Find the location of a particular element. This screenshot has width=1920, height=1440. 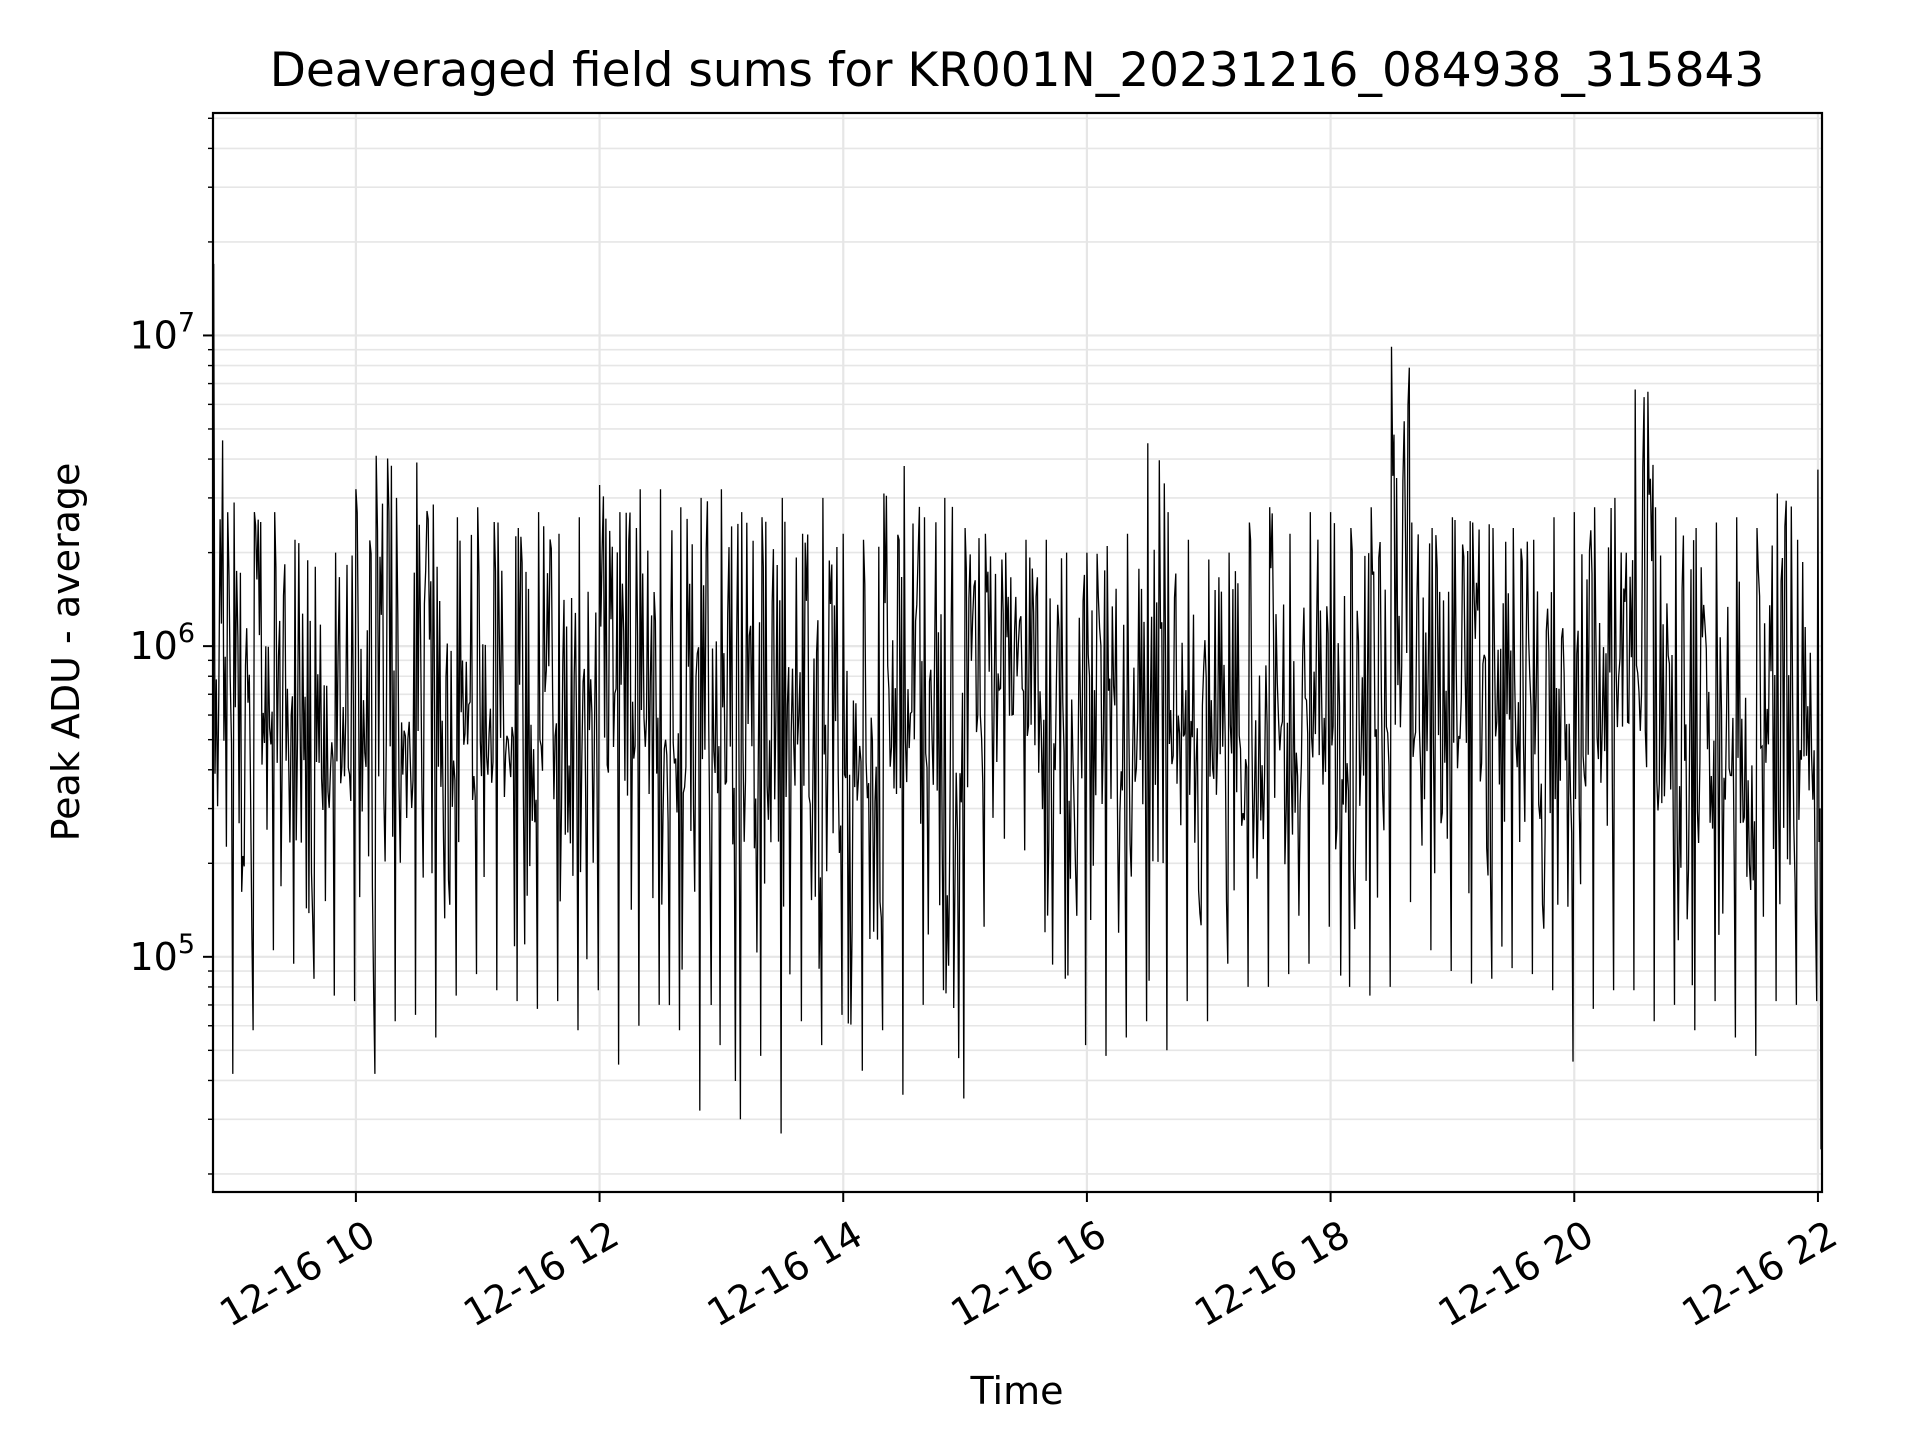

y-axis: 105 106 107 is located at coordinates (171, 646).